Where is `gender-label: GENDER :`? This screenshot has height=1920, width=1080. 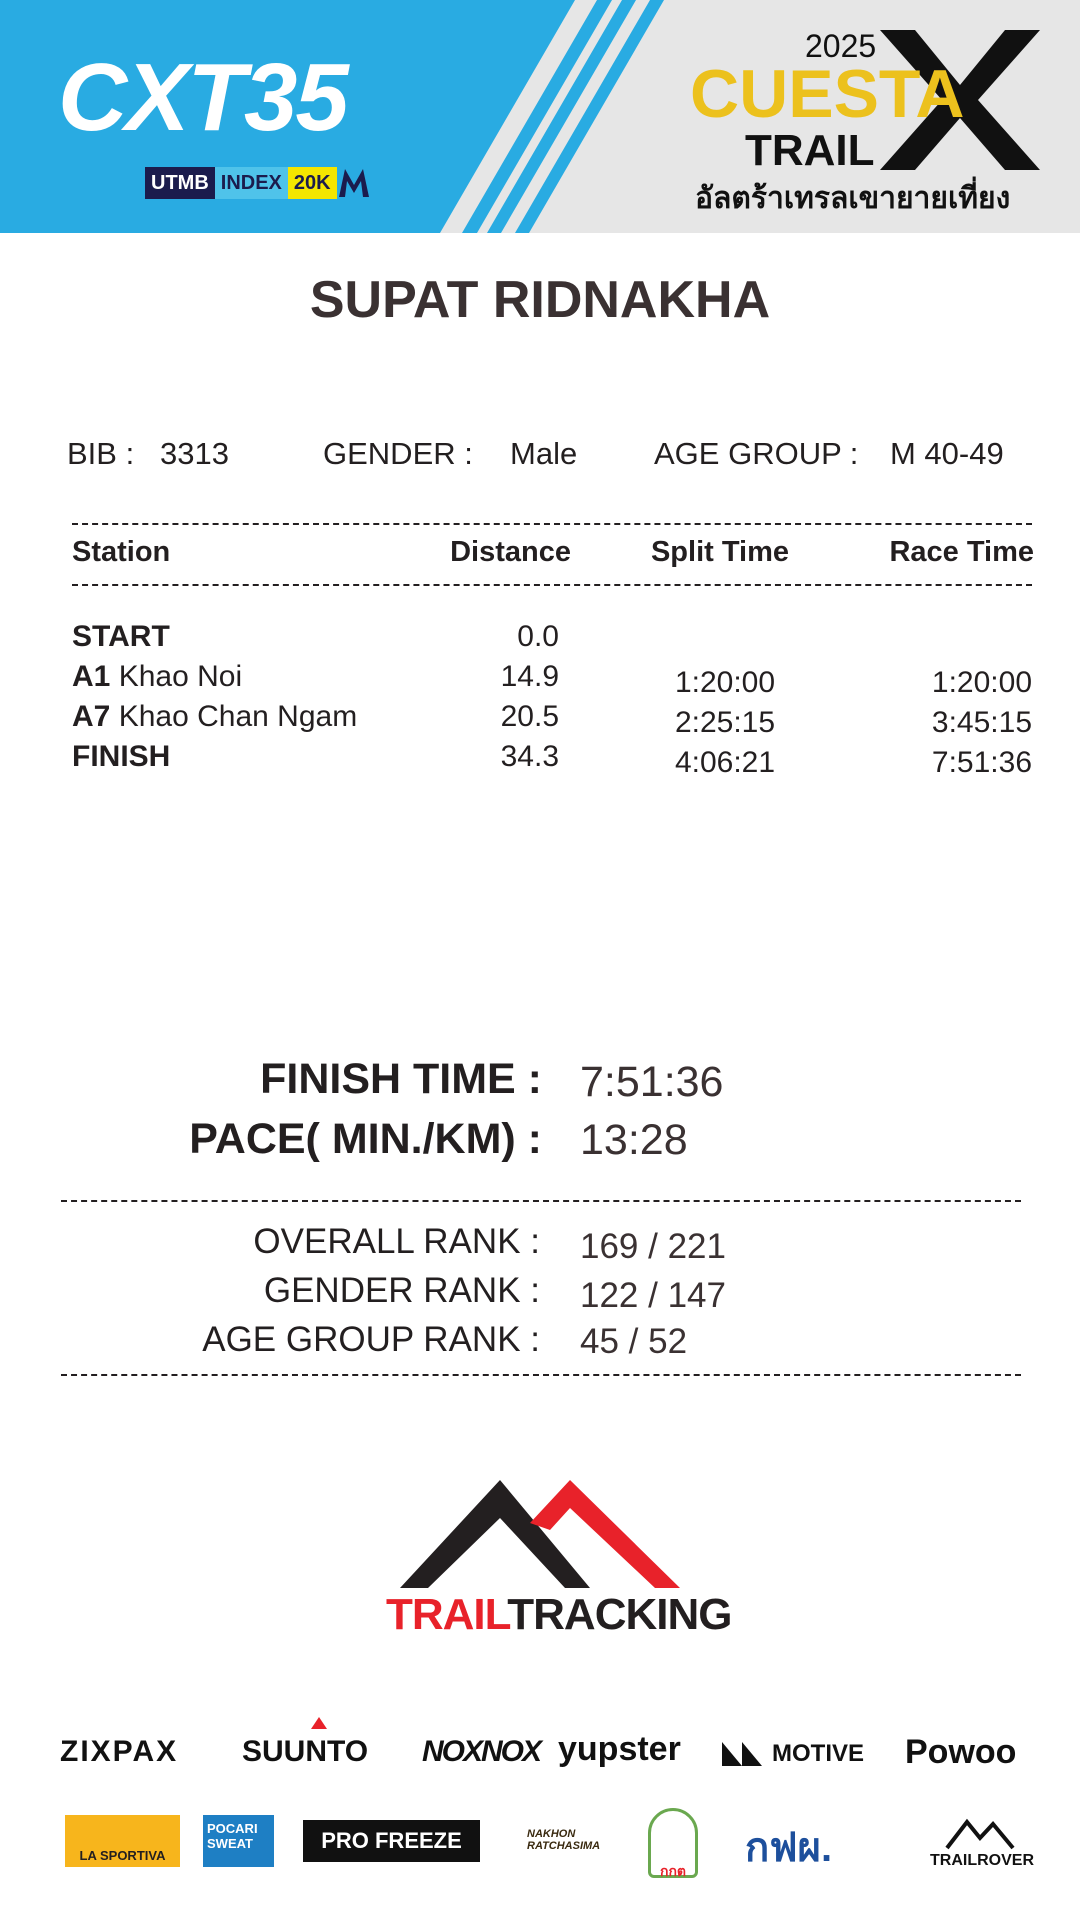 gender-label: GENDER : is located at coordinates (398, 453).